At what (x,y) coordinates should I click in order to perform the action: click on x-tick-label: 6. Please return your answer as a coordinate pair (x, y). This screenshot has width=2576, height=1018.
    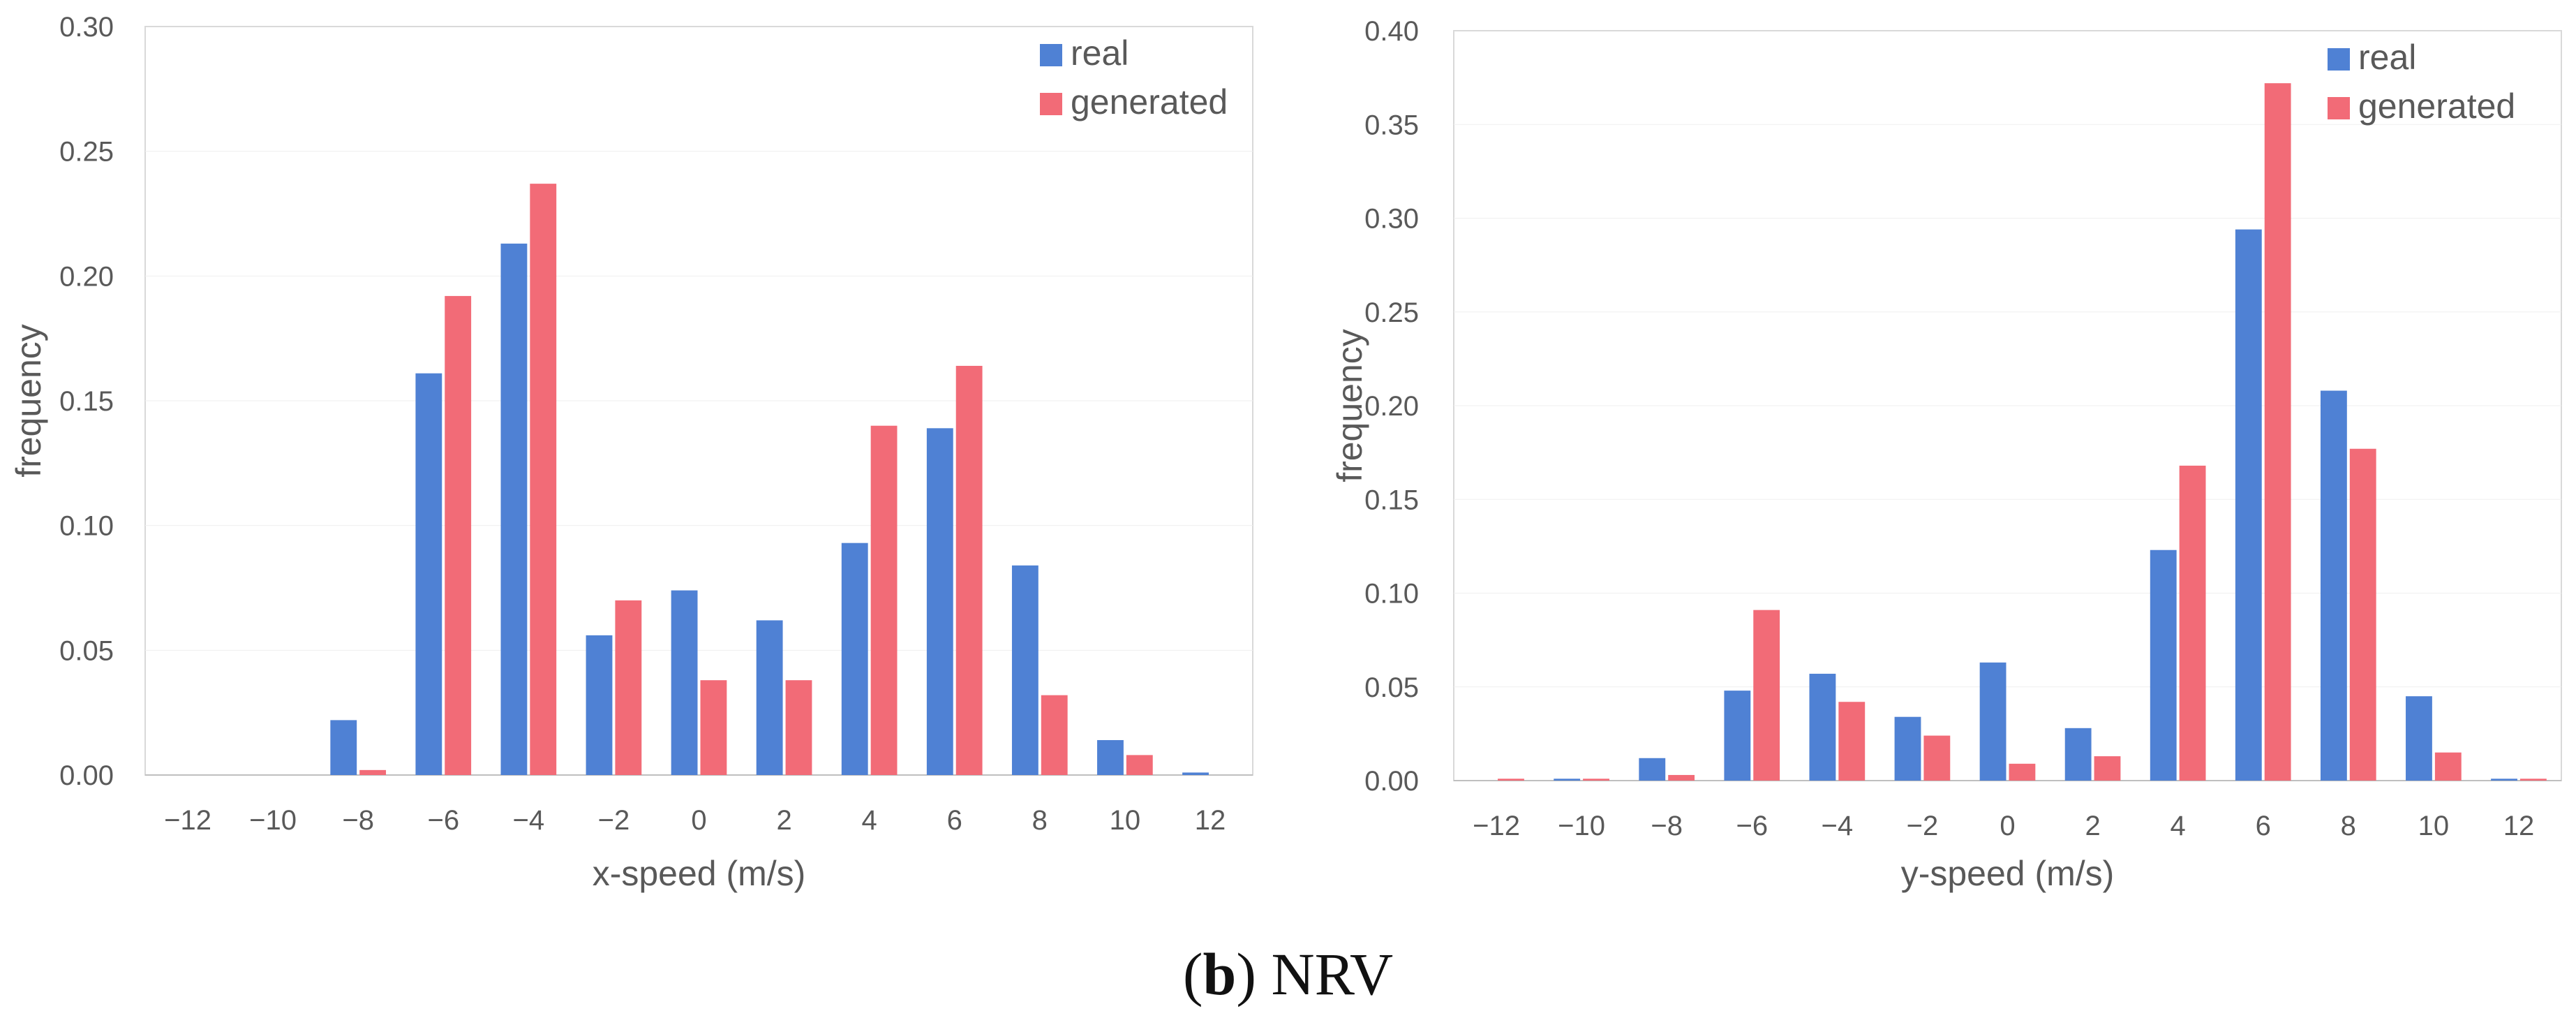
    Looking at the image, I should click on (955, 820).